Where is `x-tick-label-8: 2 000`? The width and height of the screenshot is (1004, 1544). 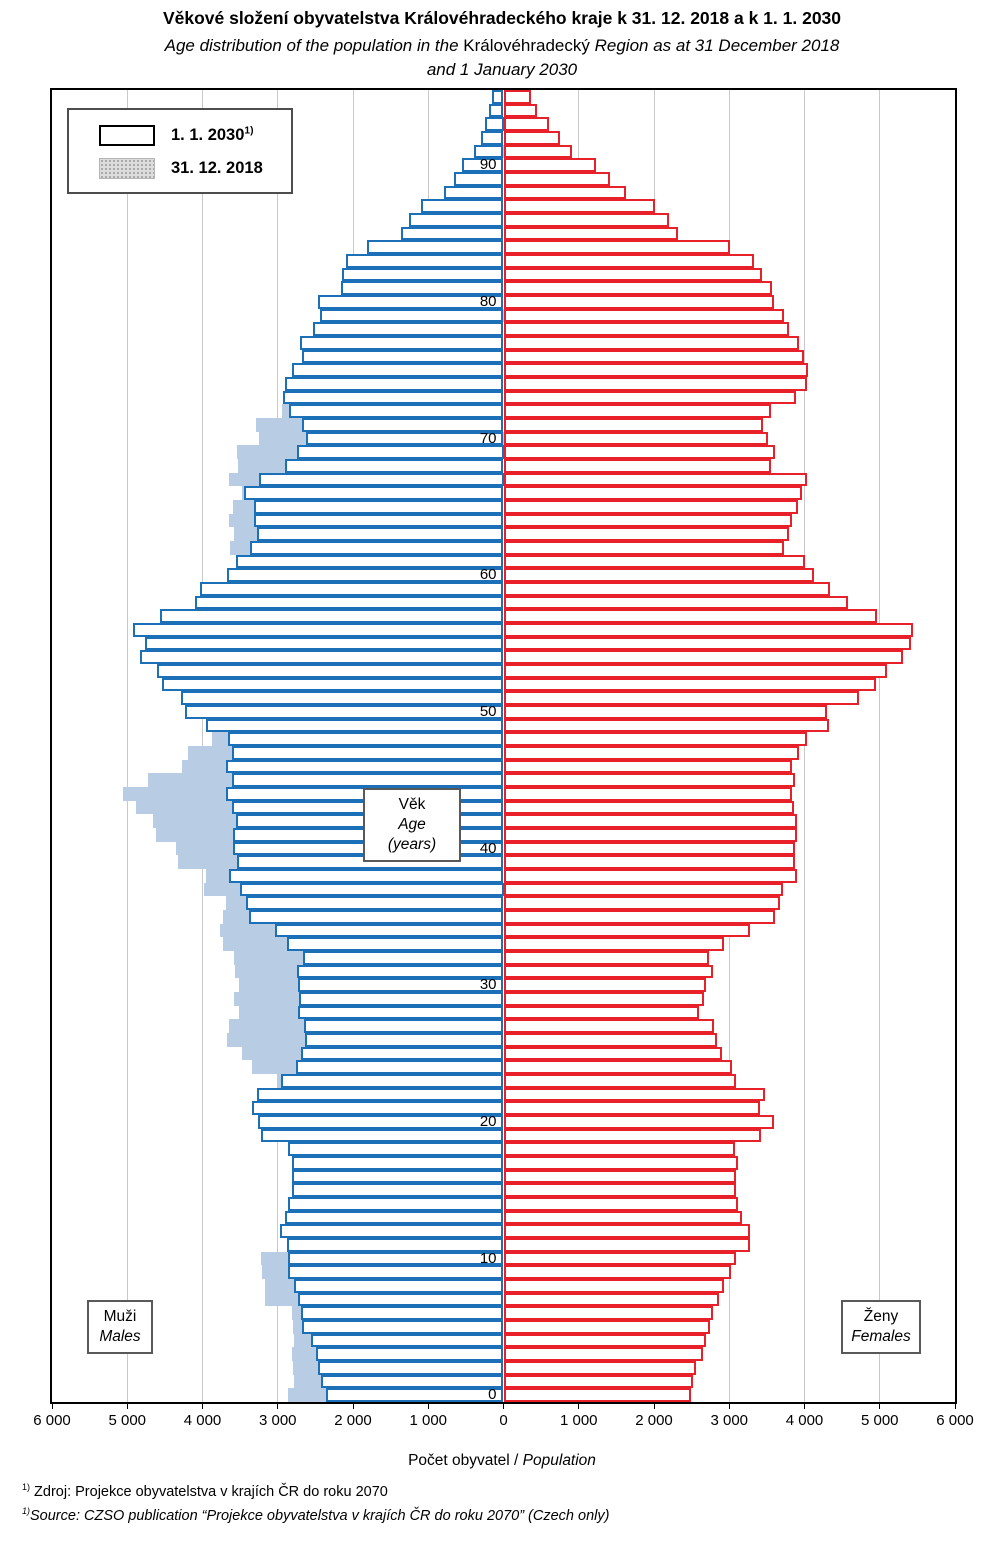 x-tick-label-8: 2 000 is located at coordinates (654, 1420).